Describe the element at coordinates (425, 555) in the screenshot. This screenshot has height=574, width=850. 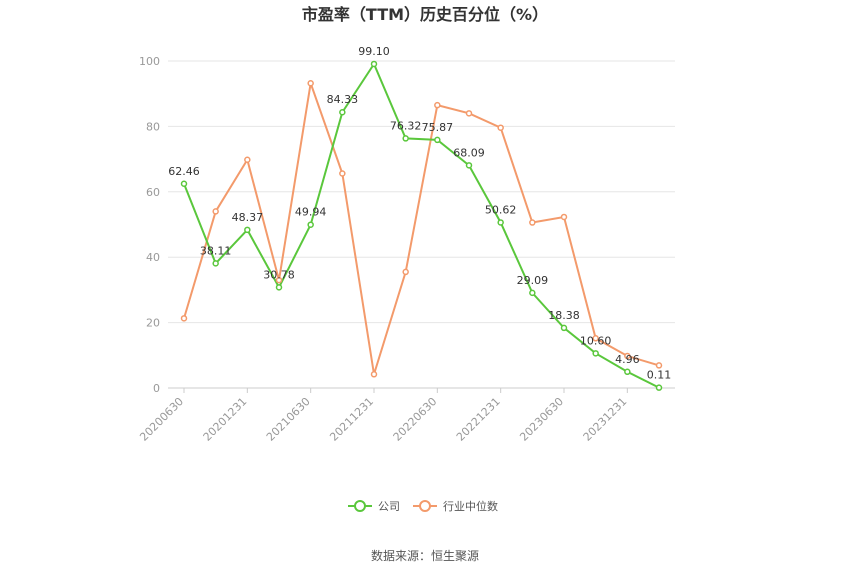
I see `source-note: 数据来源：恒生聚源` at that location.